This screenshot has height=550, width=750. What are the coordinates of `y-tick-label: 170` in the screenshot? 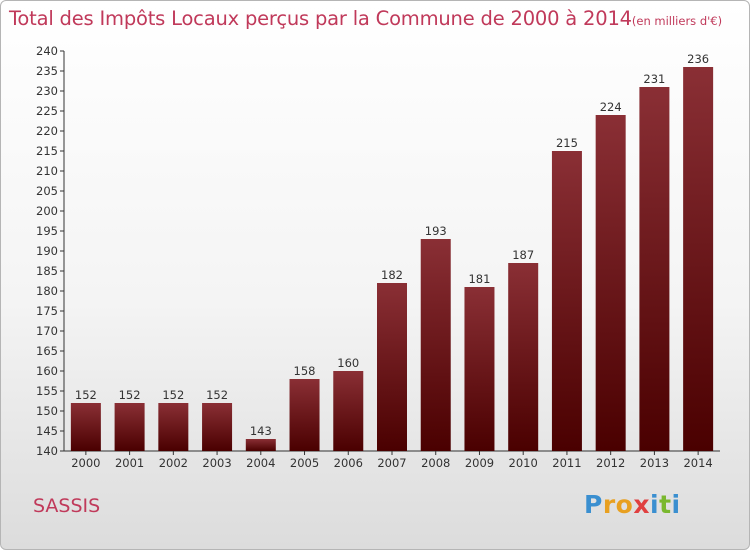 It's located at (47, 331).